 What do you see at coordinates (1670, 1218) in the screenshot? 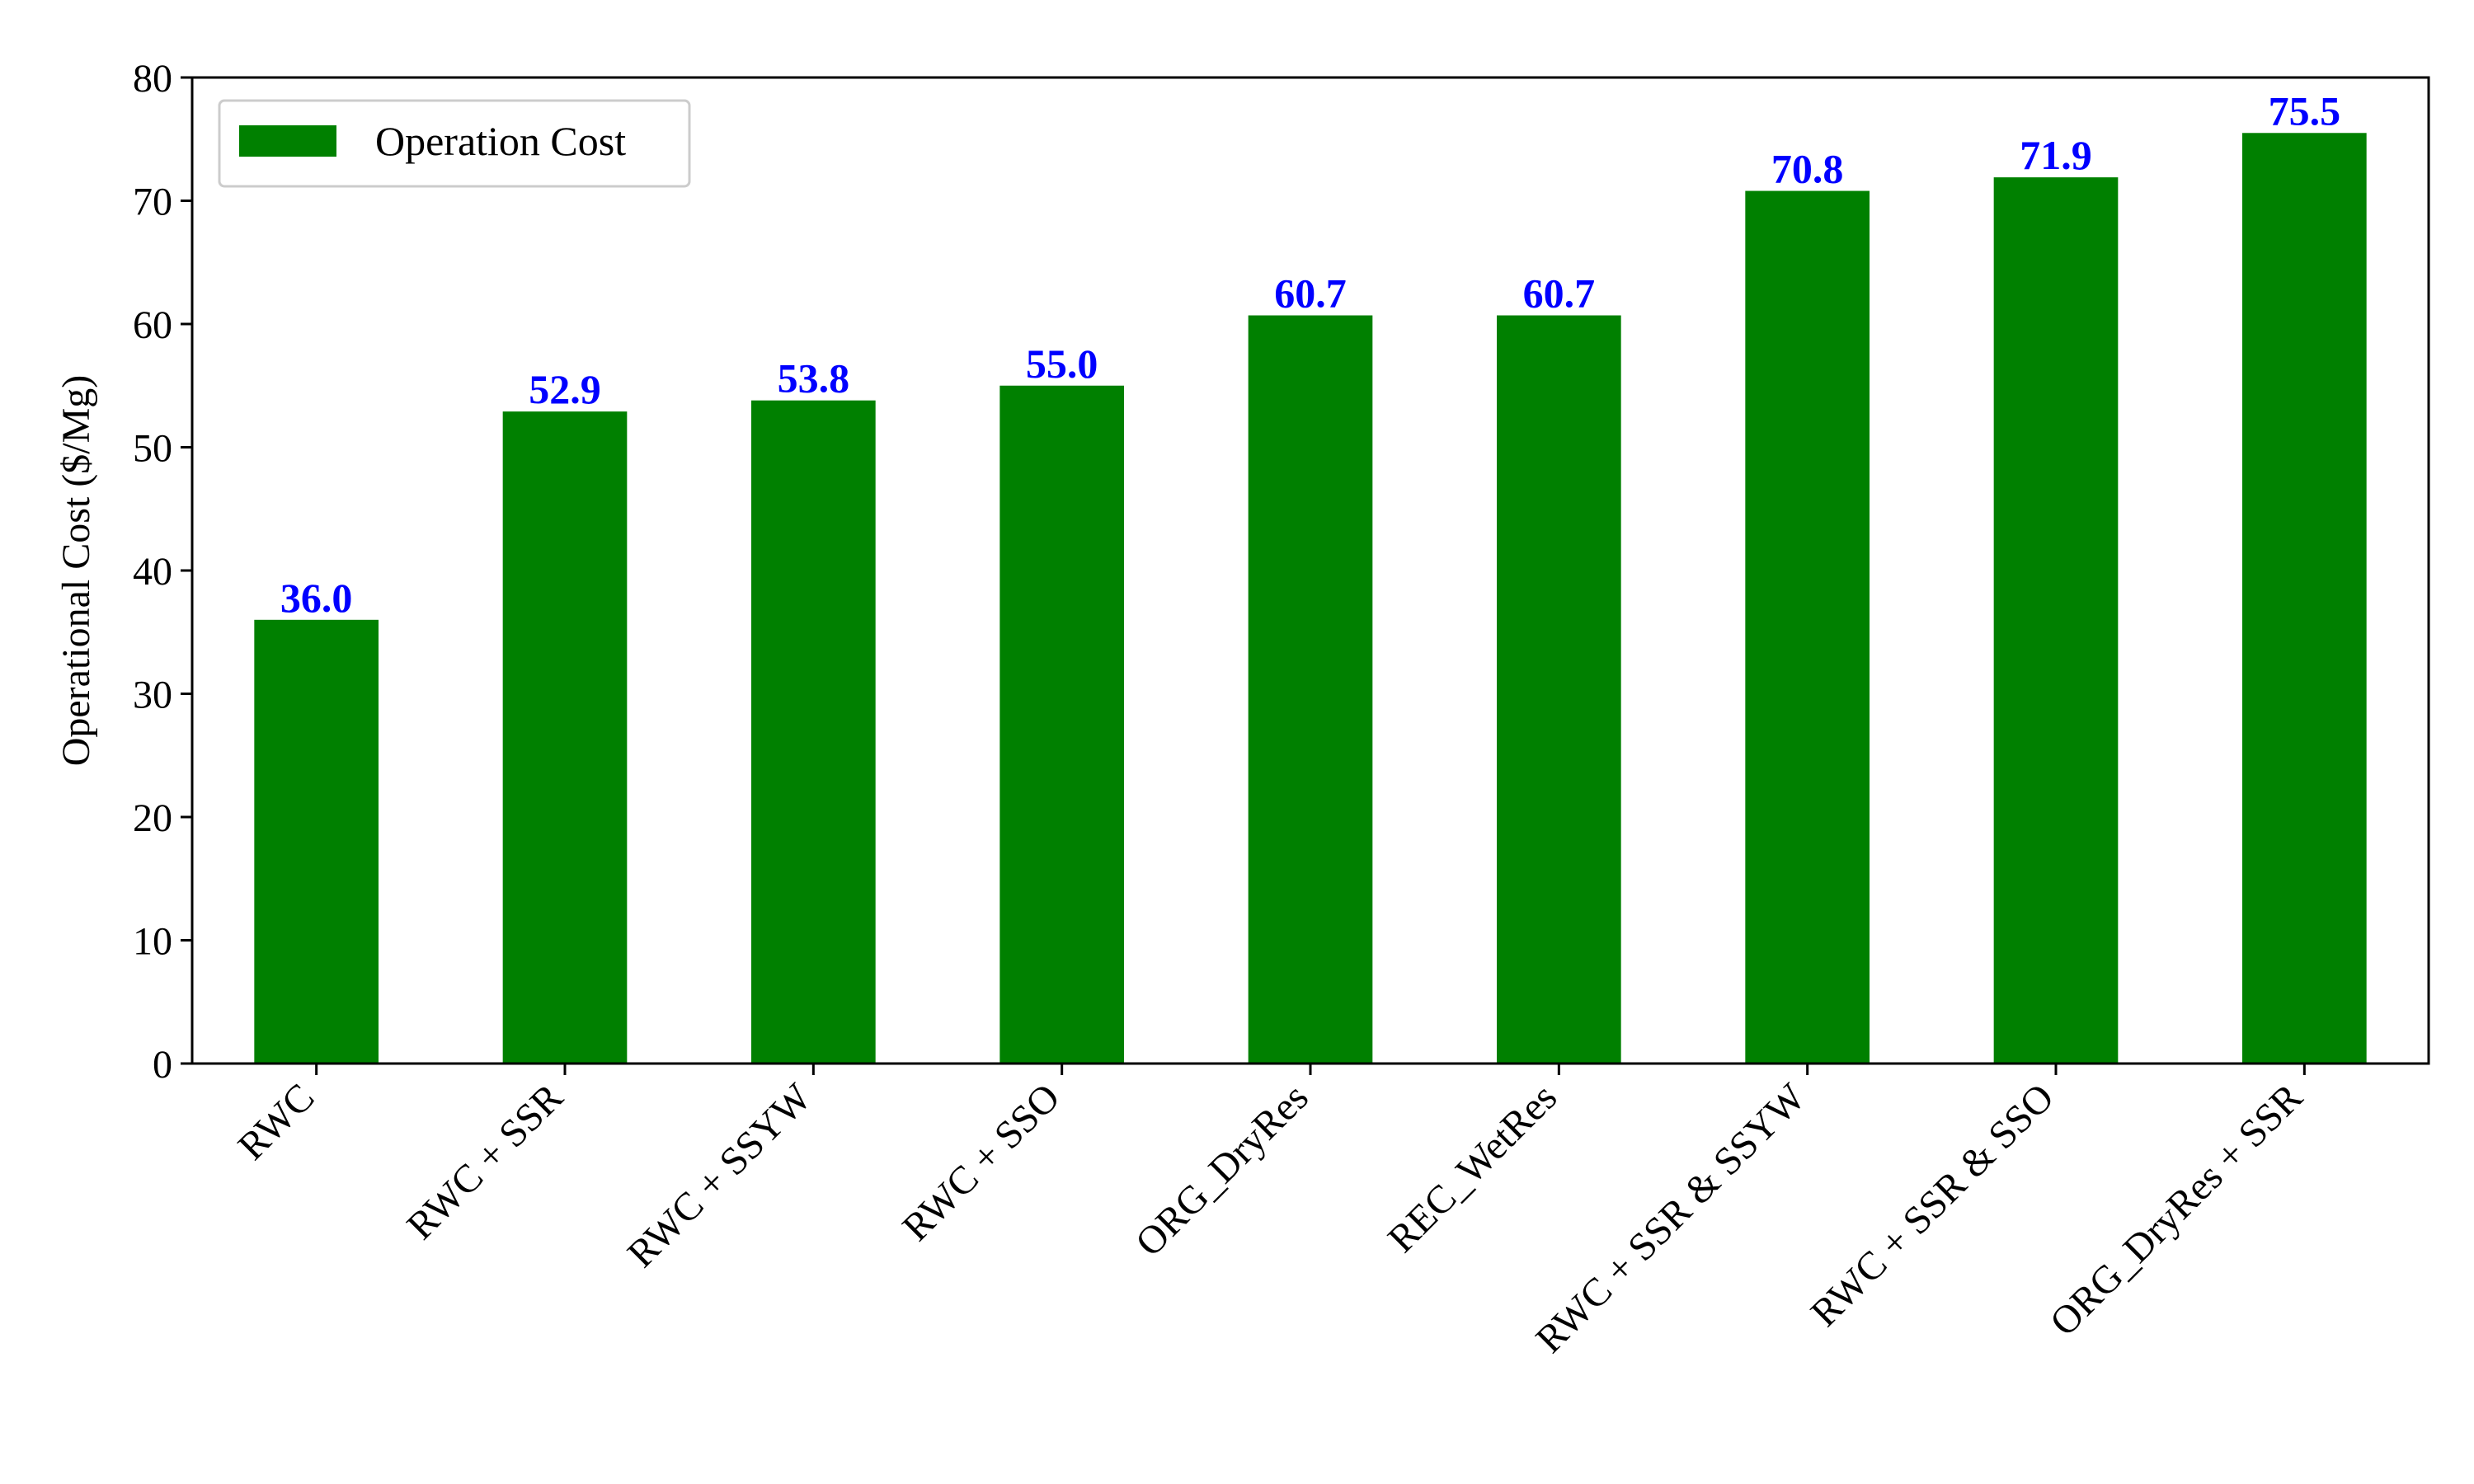
I see `x-tick-label: RWC + SSR & SSYW` at bounding box center [1670, 1218].